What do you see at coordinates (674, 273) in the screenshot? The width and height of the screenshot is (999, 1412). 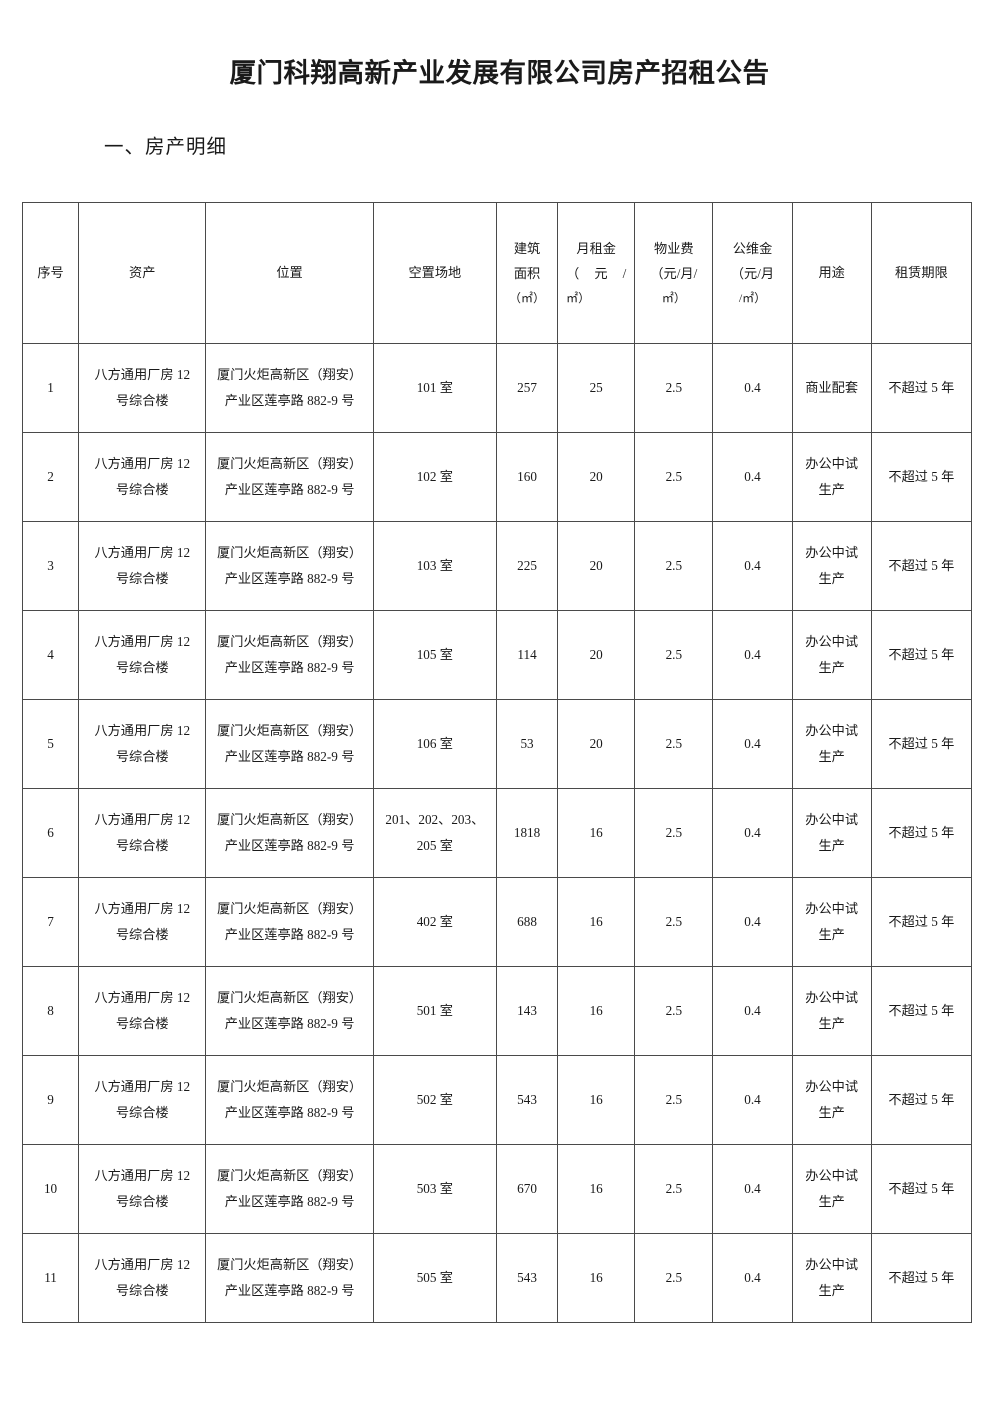 I see `column-header-property-fee: 物业费 （元/月/ ㎡）` at bounding box center [674, 273].